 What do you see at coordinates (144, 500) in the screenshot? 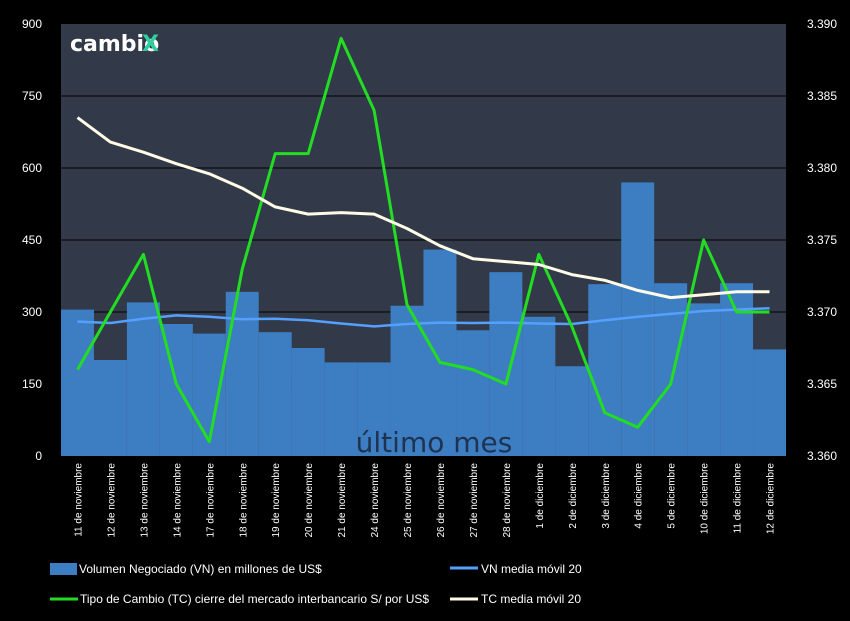
I see `x-tick-label: 13 de noviembre` at bounding box center [144, 500].